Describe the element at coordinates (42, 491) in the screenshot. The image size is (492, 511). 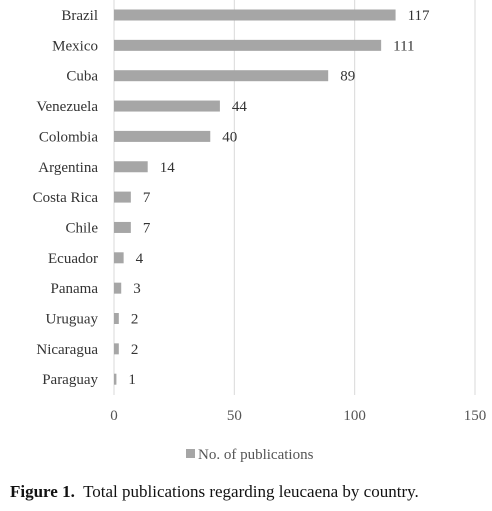
I see `caption-label: Figure 1.` at that location.